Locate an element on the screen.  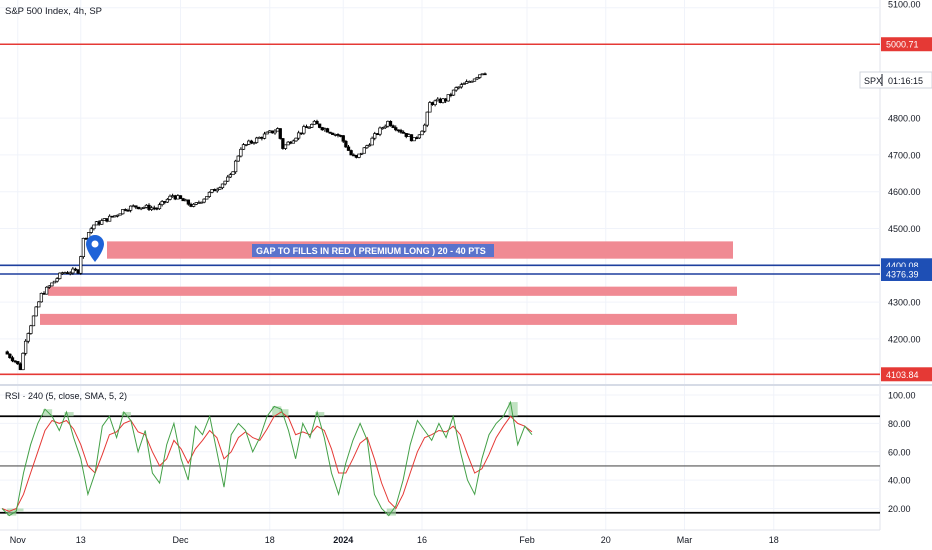
price-tick-label: 4200.00 is located at coordinates (904, 339).